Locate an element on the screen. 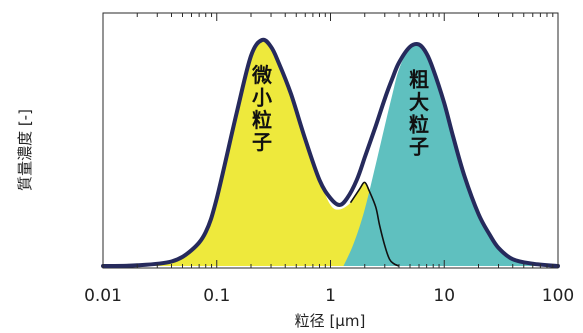 This screenshot has width=583, height=333. region-label-1: 微小粒子 is located at coordinates (261, 108).